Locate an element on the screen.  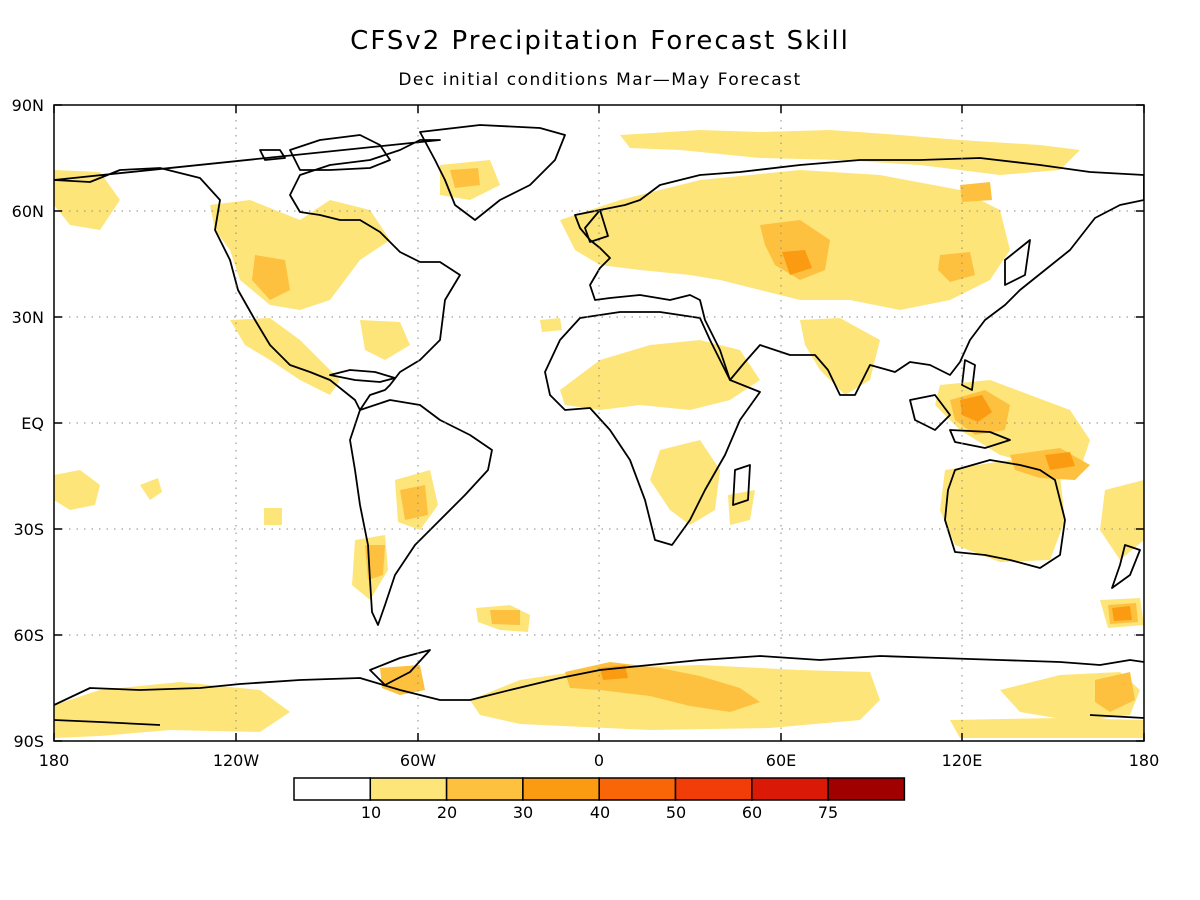
lat-label-90n: 90N is located at coordinates (28, 105).